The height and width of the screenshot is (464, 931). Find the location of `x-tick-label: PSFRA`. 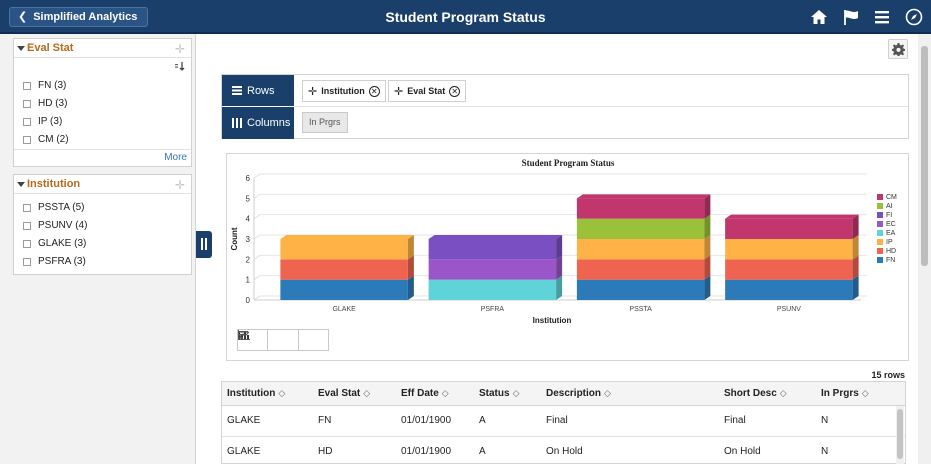

x-tick-label: PSFRA is located at coordinates (493, 309).